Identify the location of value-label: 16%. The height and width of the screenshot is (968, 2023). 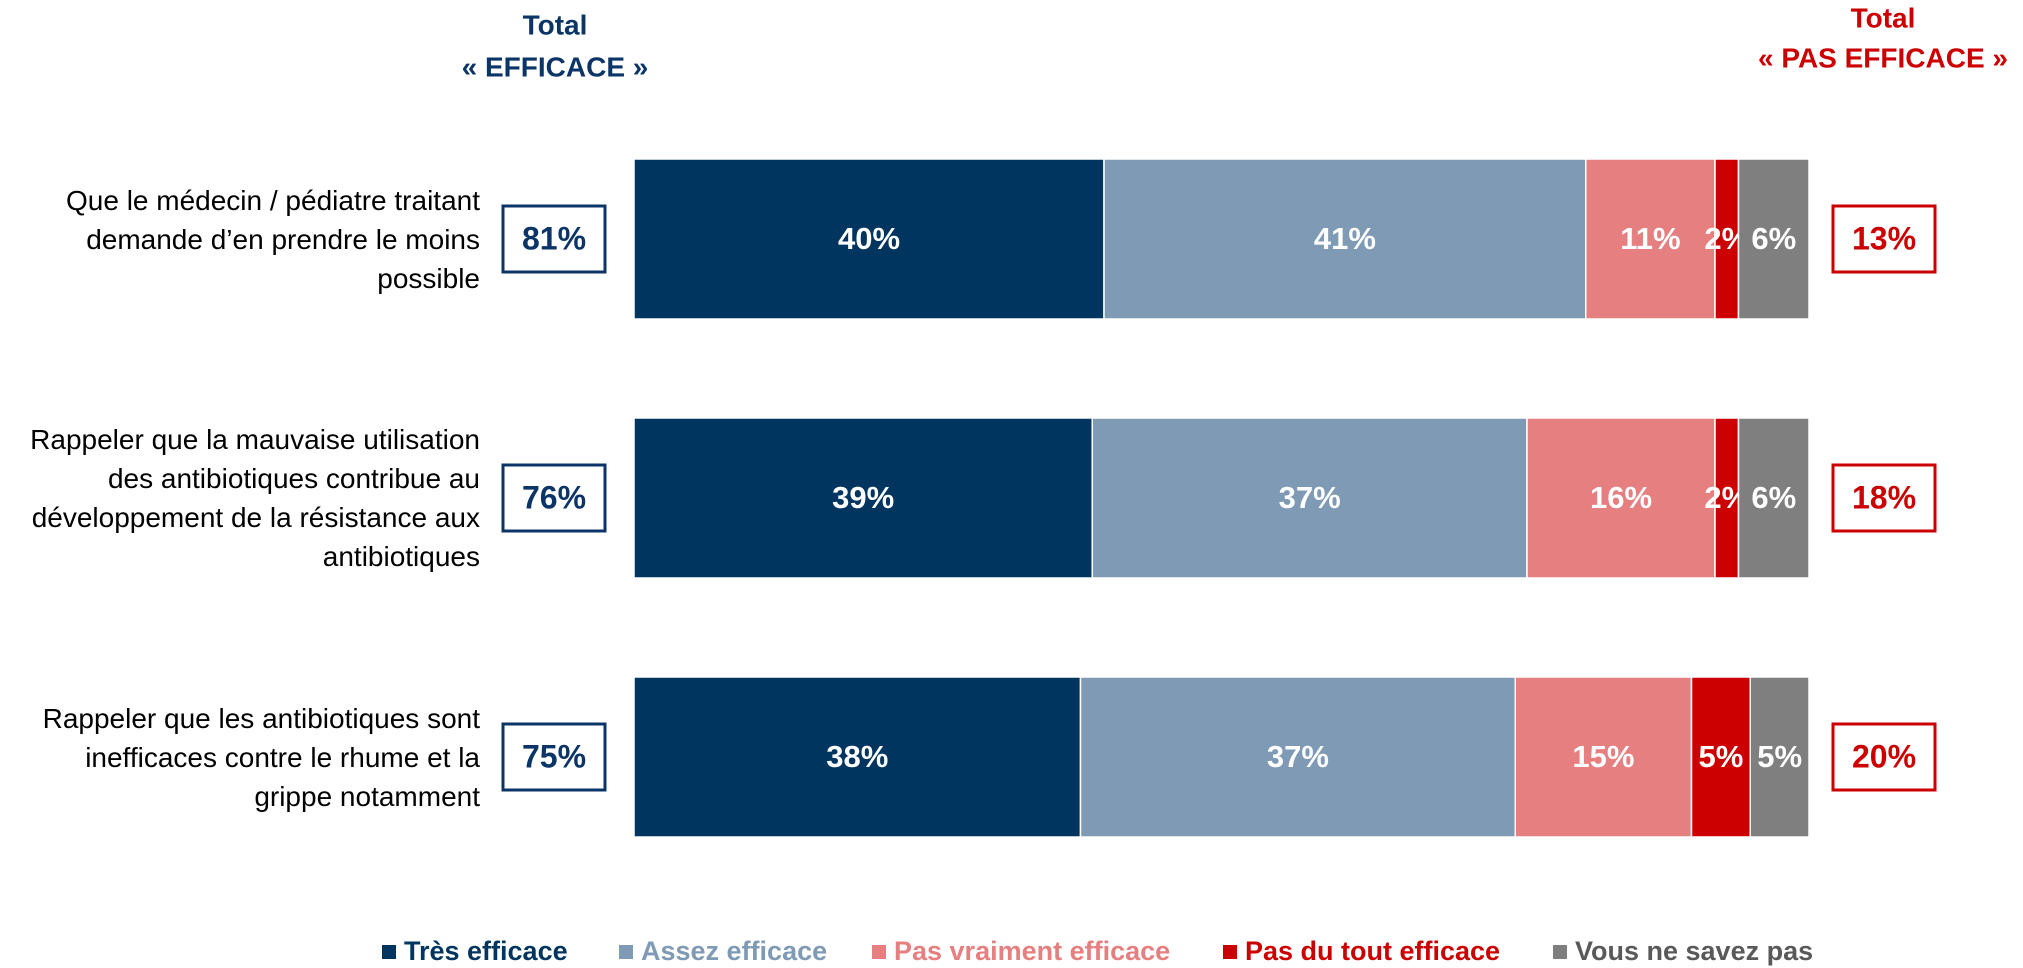
(1621, 497).